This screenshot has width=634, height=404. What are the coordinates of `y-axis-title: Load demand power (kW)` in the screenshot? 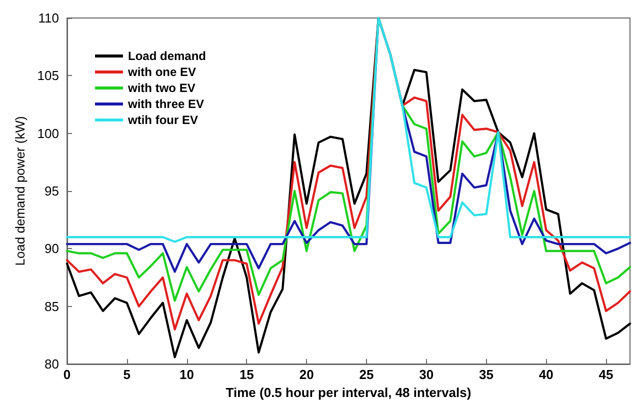 It's located at (20, 191).